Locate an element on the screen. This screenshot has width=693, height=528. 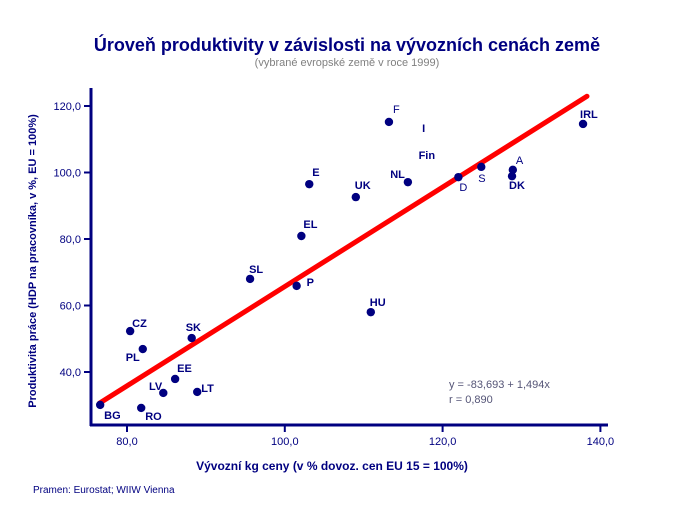
data-point-nl is located at coordinates (408, 182).